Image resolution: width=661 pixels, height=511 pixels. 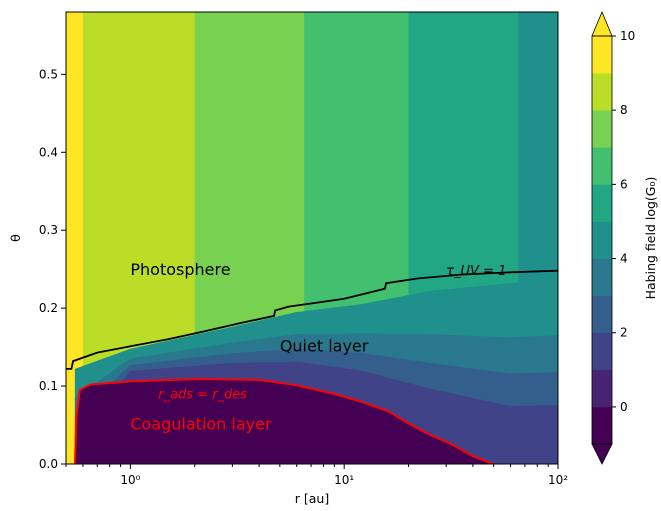 I want to click on annotation-coag: Coagulation layer, so click(x=201, y=423).